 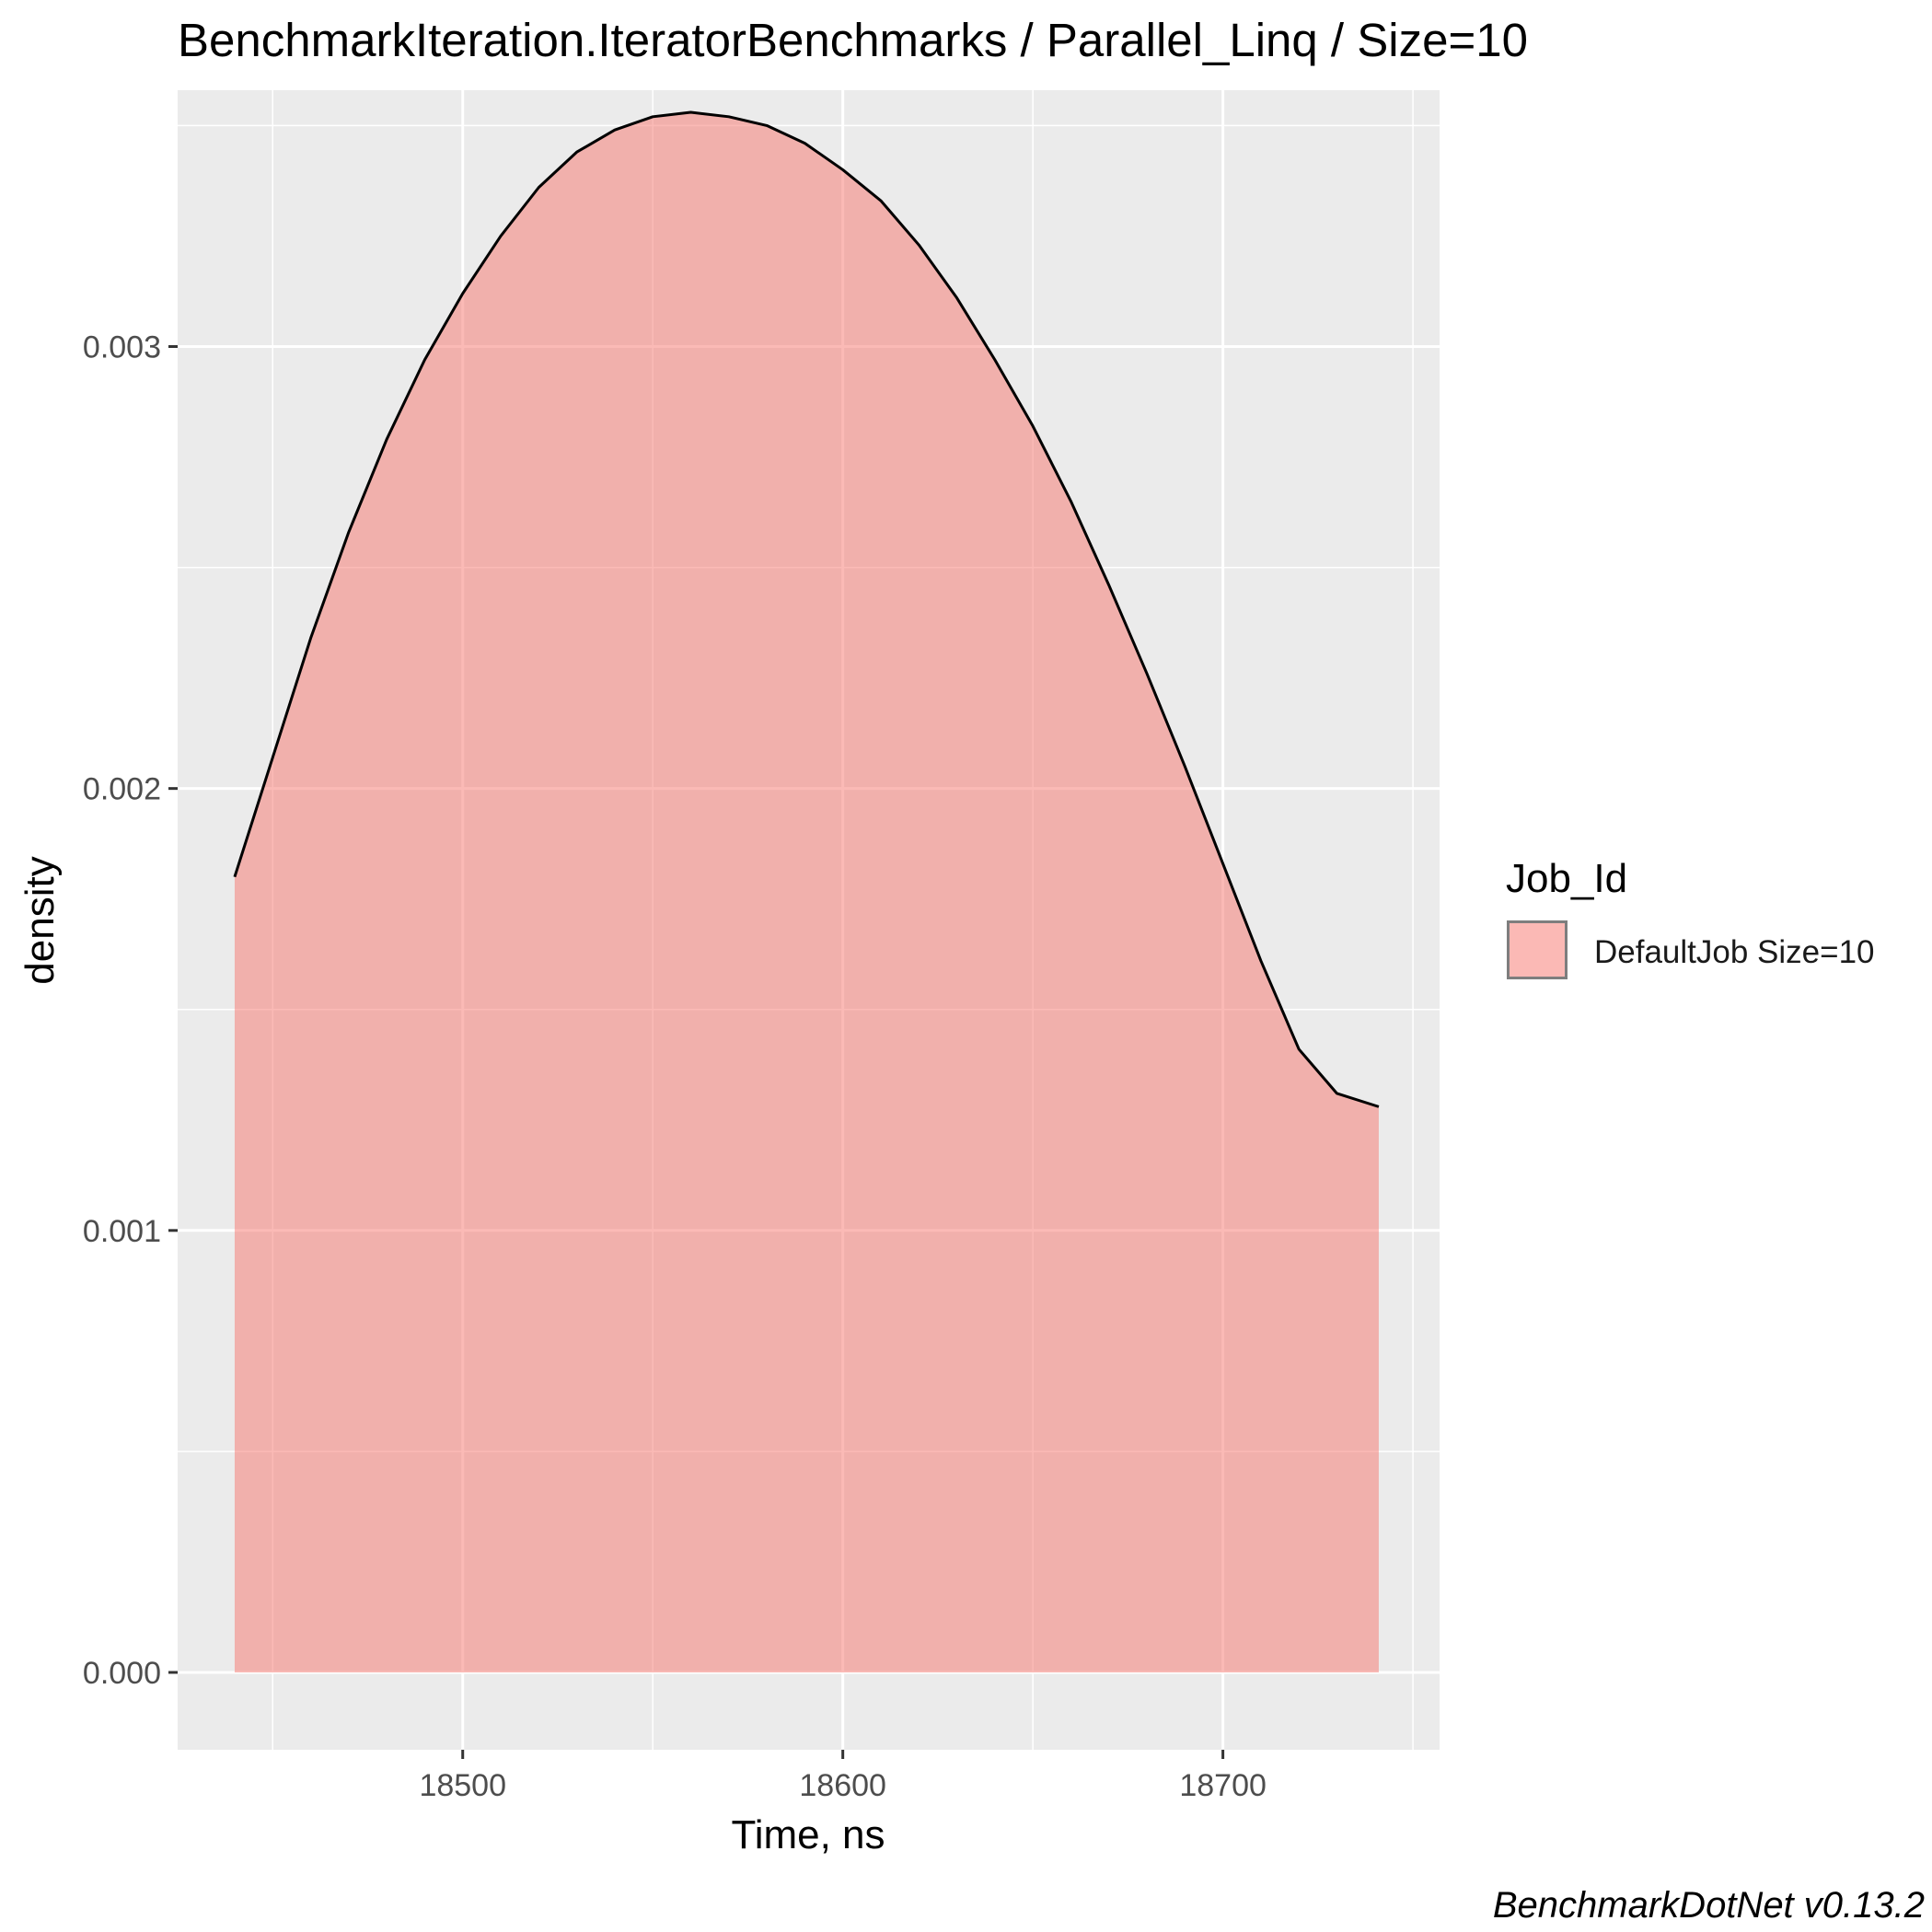 I want to click on y-tick-label: 0.003, so click(x=122, y=347).